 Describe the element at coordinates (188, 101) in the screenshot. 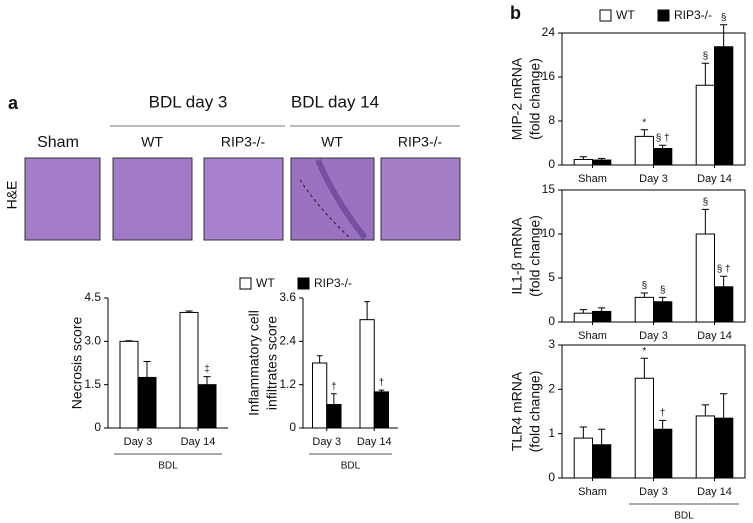

I see `group-header: BDL day 3` at that location.